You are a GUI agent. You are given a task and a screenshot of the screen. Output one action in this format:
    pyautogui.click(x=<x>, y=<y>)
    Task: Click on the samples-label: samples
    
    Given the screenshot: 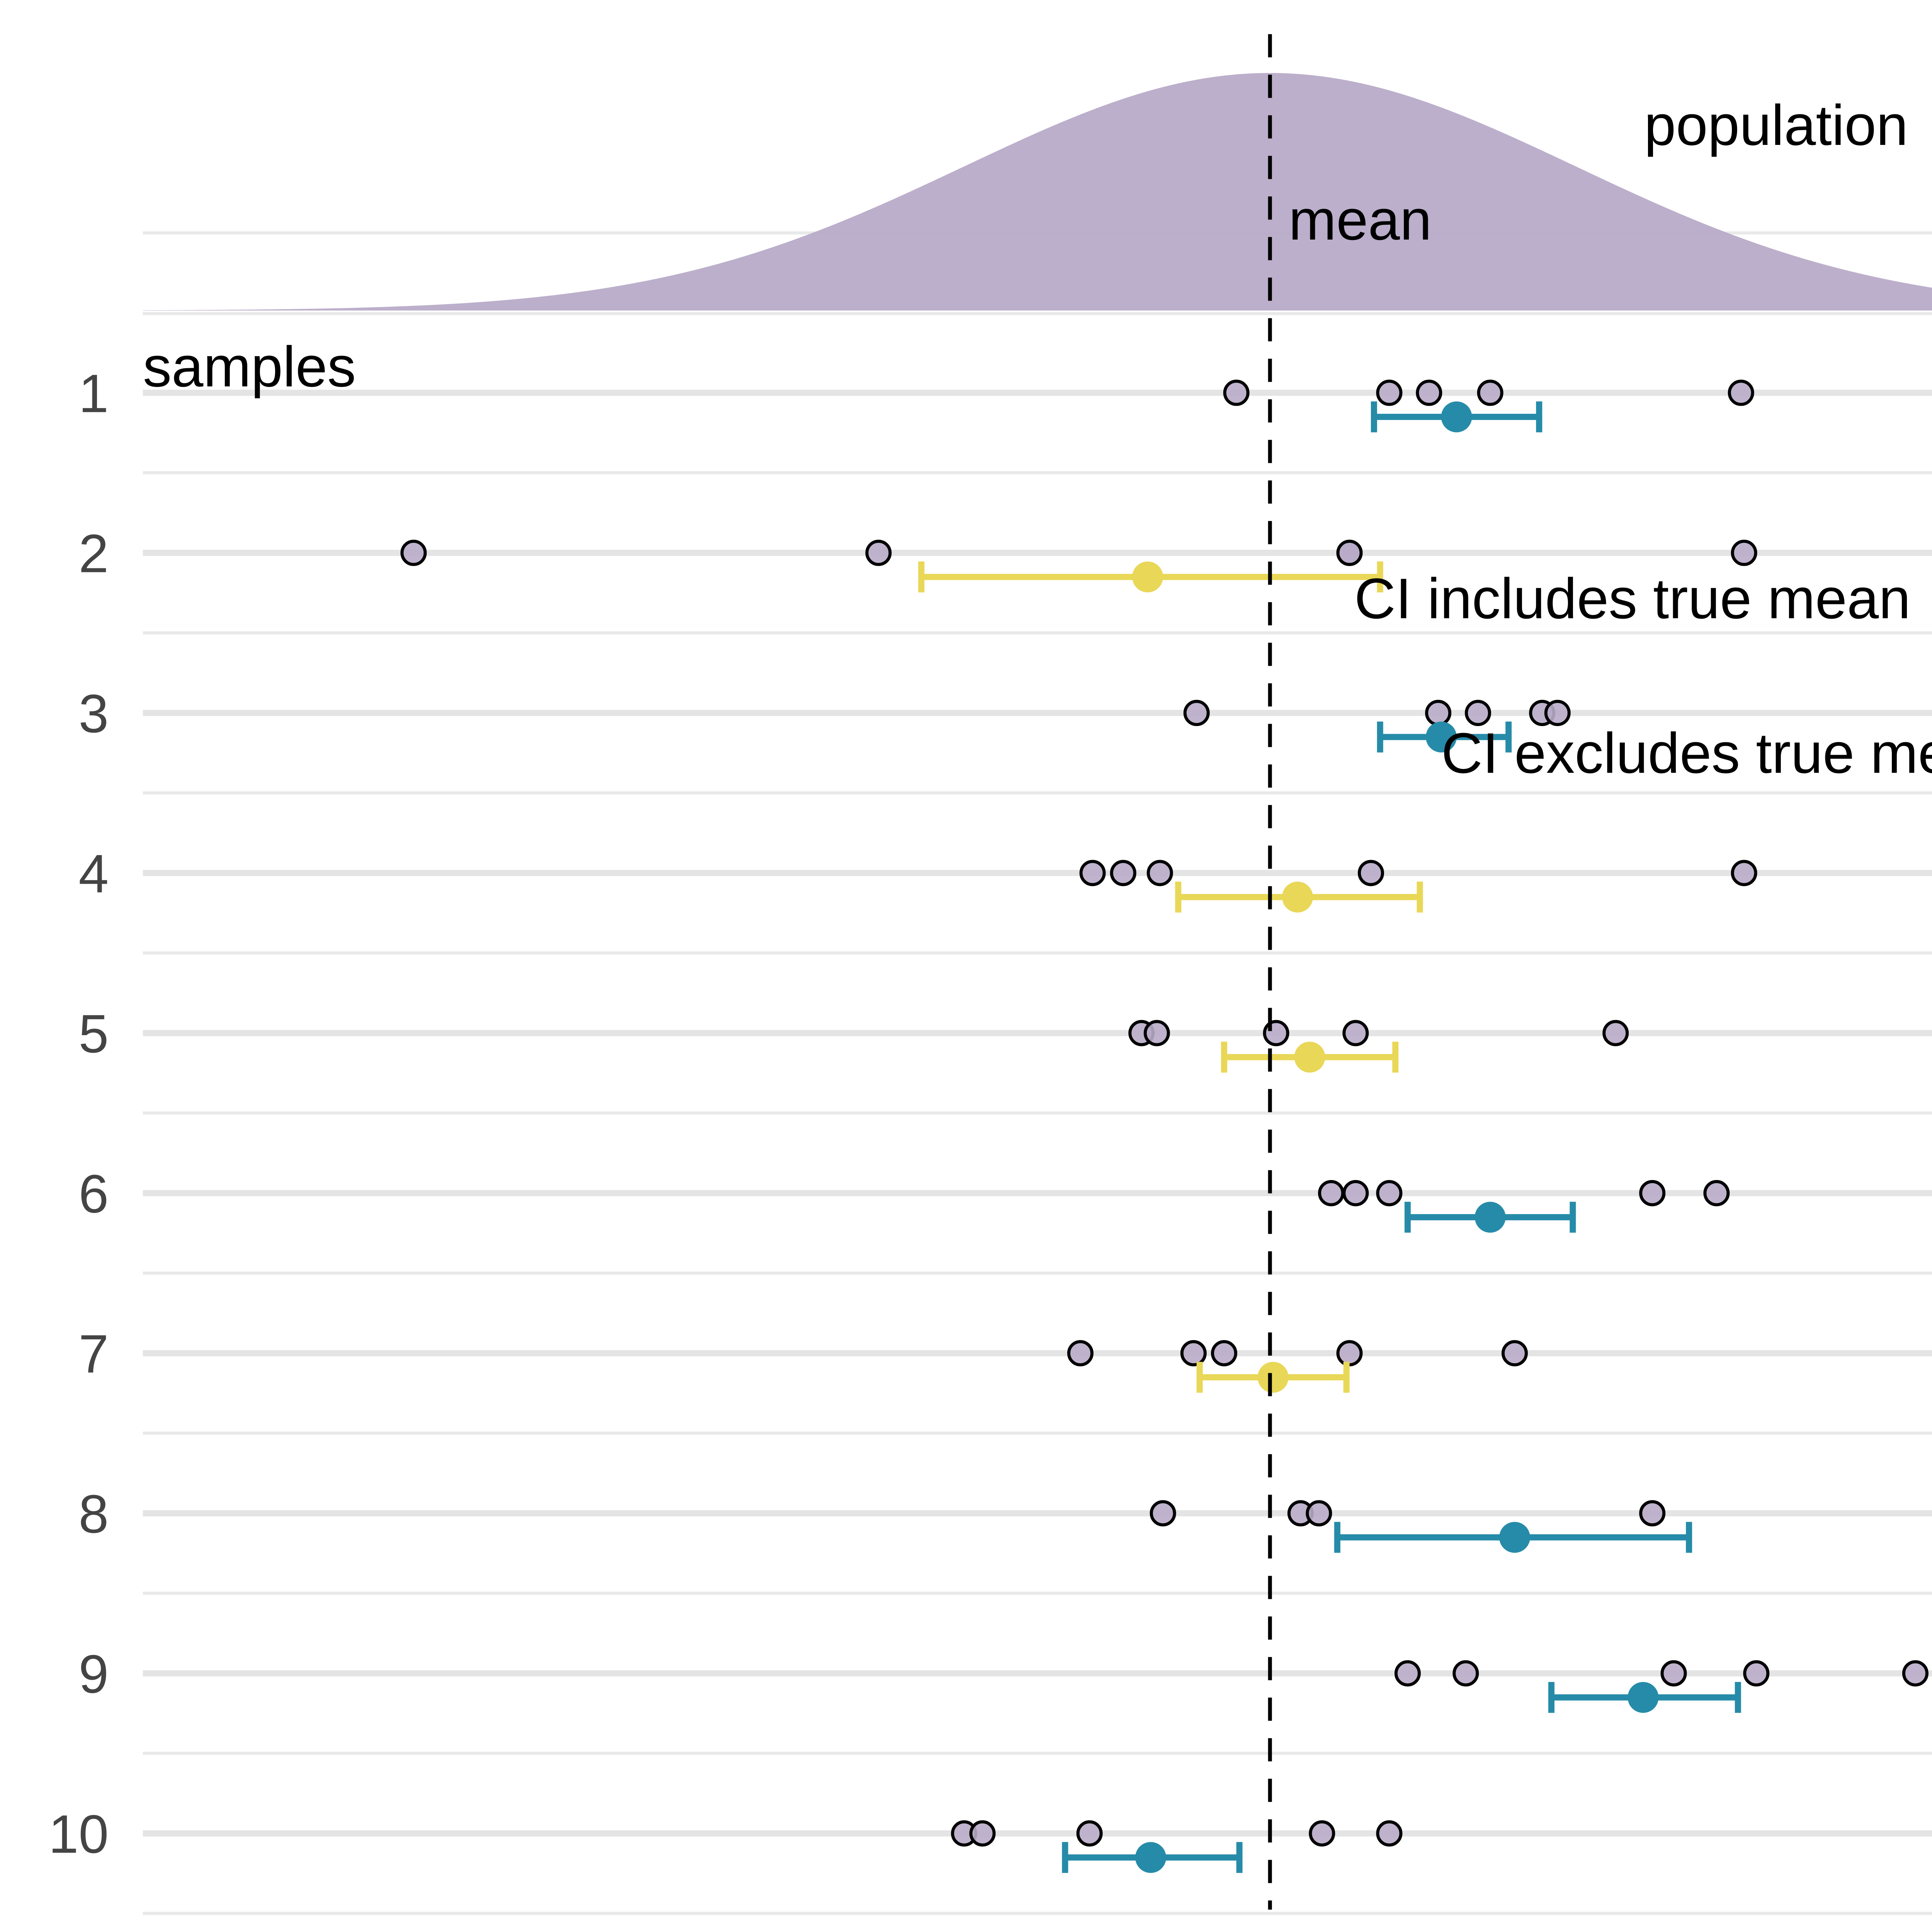 What is the action you would take?
    pyautogui.click(x=250, y=367)
    